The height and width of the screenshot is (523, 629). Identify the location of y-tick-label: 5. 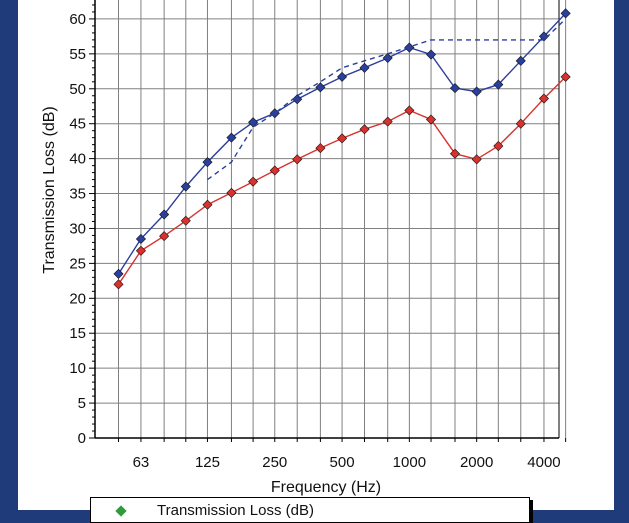
(82, 403).